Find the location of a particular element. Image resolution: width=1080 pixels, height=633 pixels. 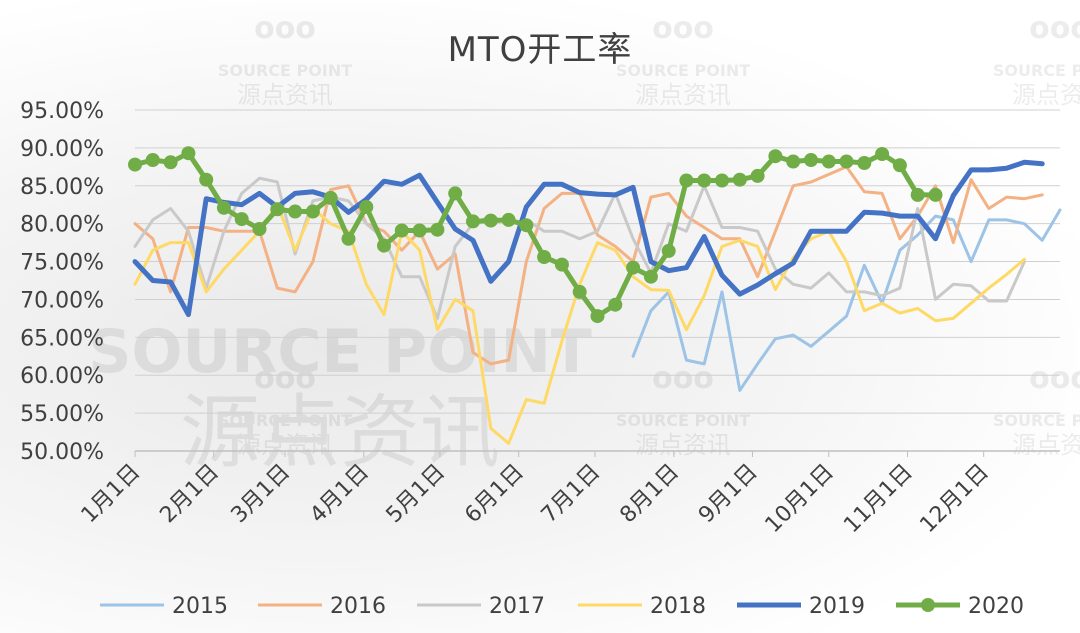

chart-title: MTO开工率 is located at coordinates (540, 50).